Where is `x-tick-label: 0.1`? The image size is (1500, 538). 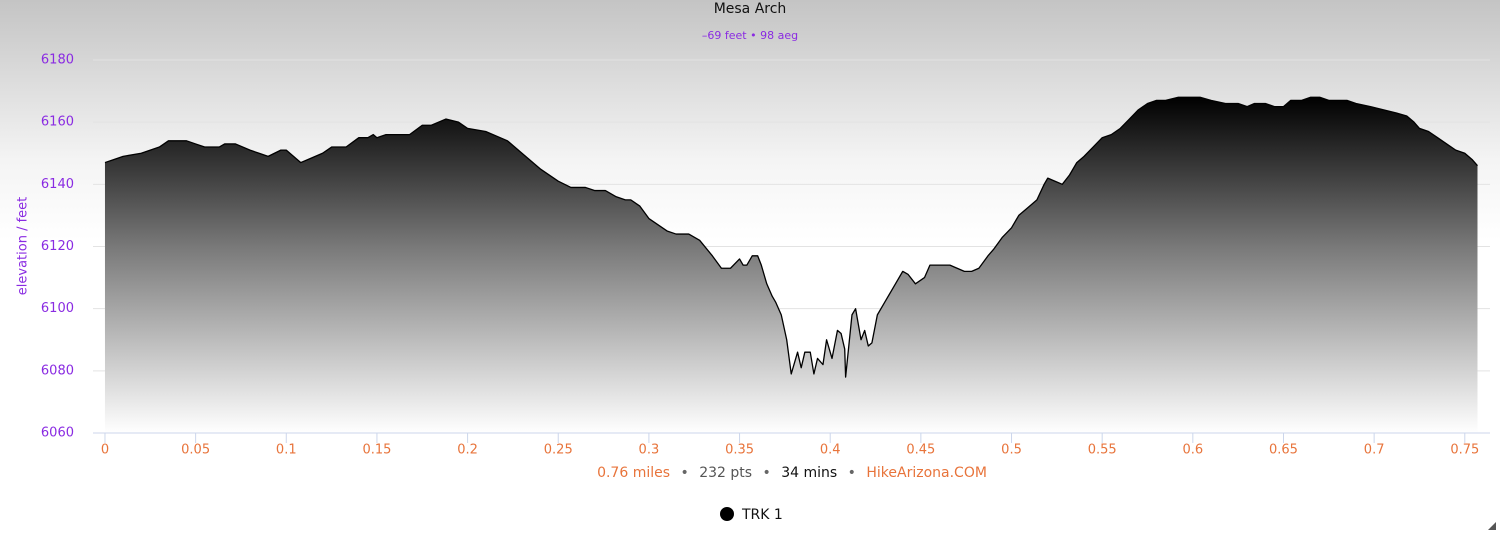 x-tick-label: 0.1 is located at coordinates (286, 450).